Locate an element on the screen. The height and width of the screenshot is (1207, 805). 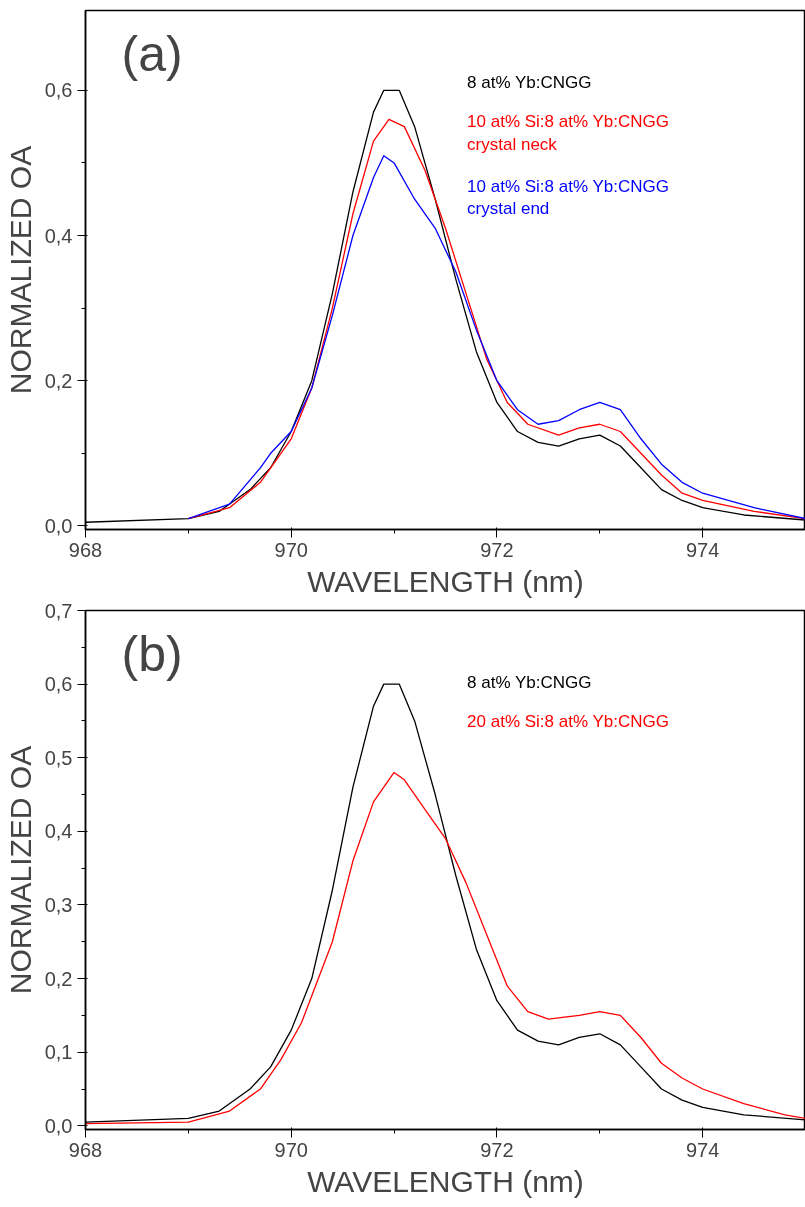
y-tick-label: 0,3 is located at coordinates (58, 904).